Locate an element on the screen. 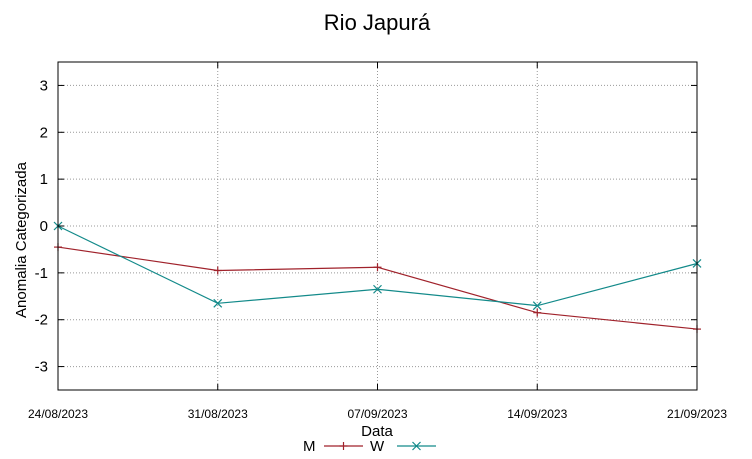  chart-title: Rio Japurá is located at coordinates (377, 22).